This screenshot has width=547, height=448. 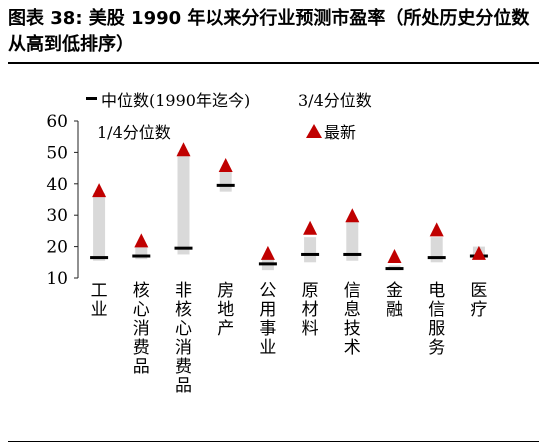 What do you see at coordinates (340, 132) in the screenshot?
I see `legend-latest-label: 最新` at bounding box center [340, 132].